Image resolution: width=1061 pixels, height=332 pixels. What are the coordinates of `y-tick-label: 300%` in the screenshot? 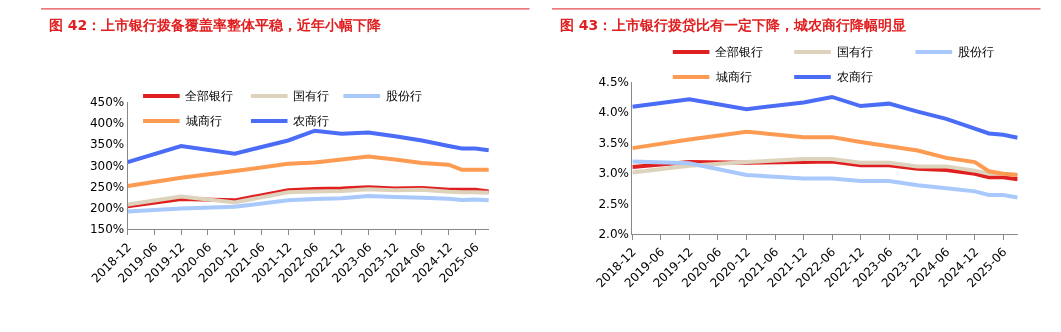 It's located at (107, 165).